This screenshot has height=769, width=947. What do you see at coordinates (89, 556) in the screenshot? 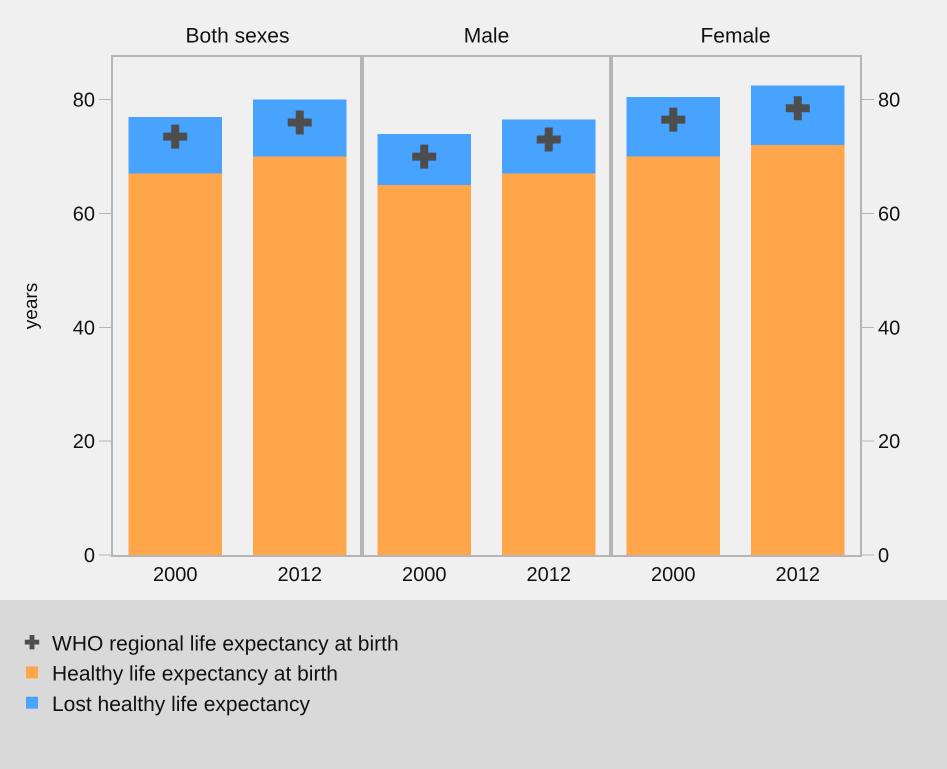
I see `y-tick-label: 0` at bounding box center [89, 556].